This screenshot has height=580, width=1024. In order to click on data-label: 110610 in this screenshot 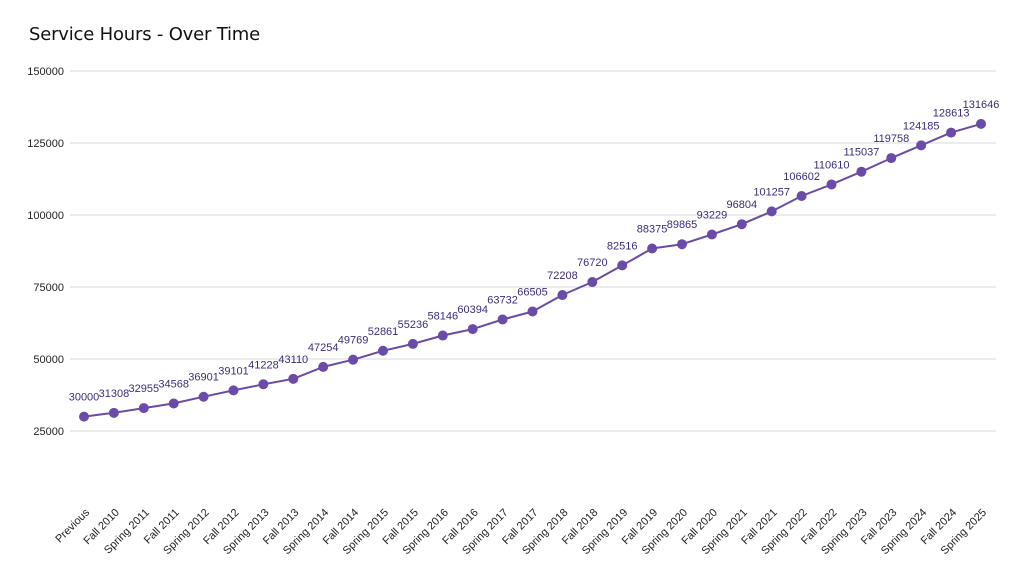, I will do `click(832, 165)`.